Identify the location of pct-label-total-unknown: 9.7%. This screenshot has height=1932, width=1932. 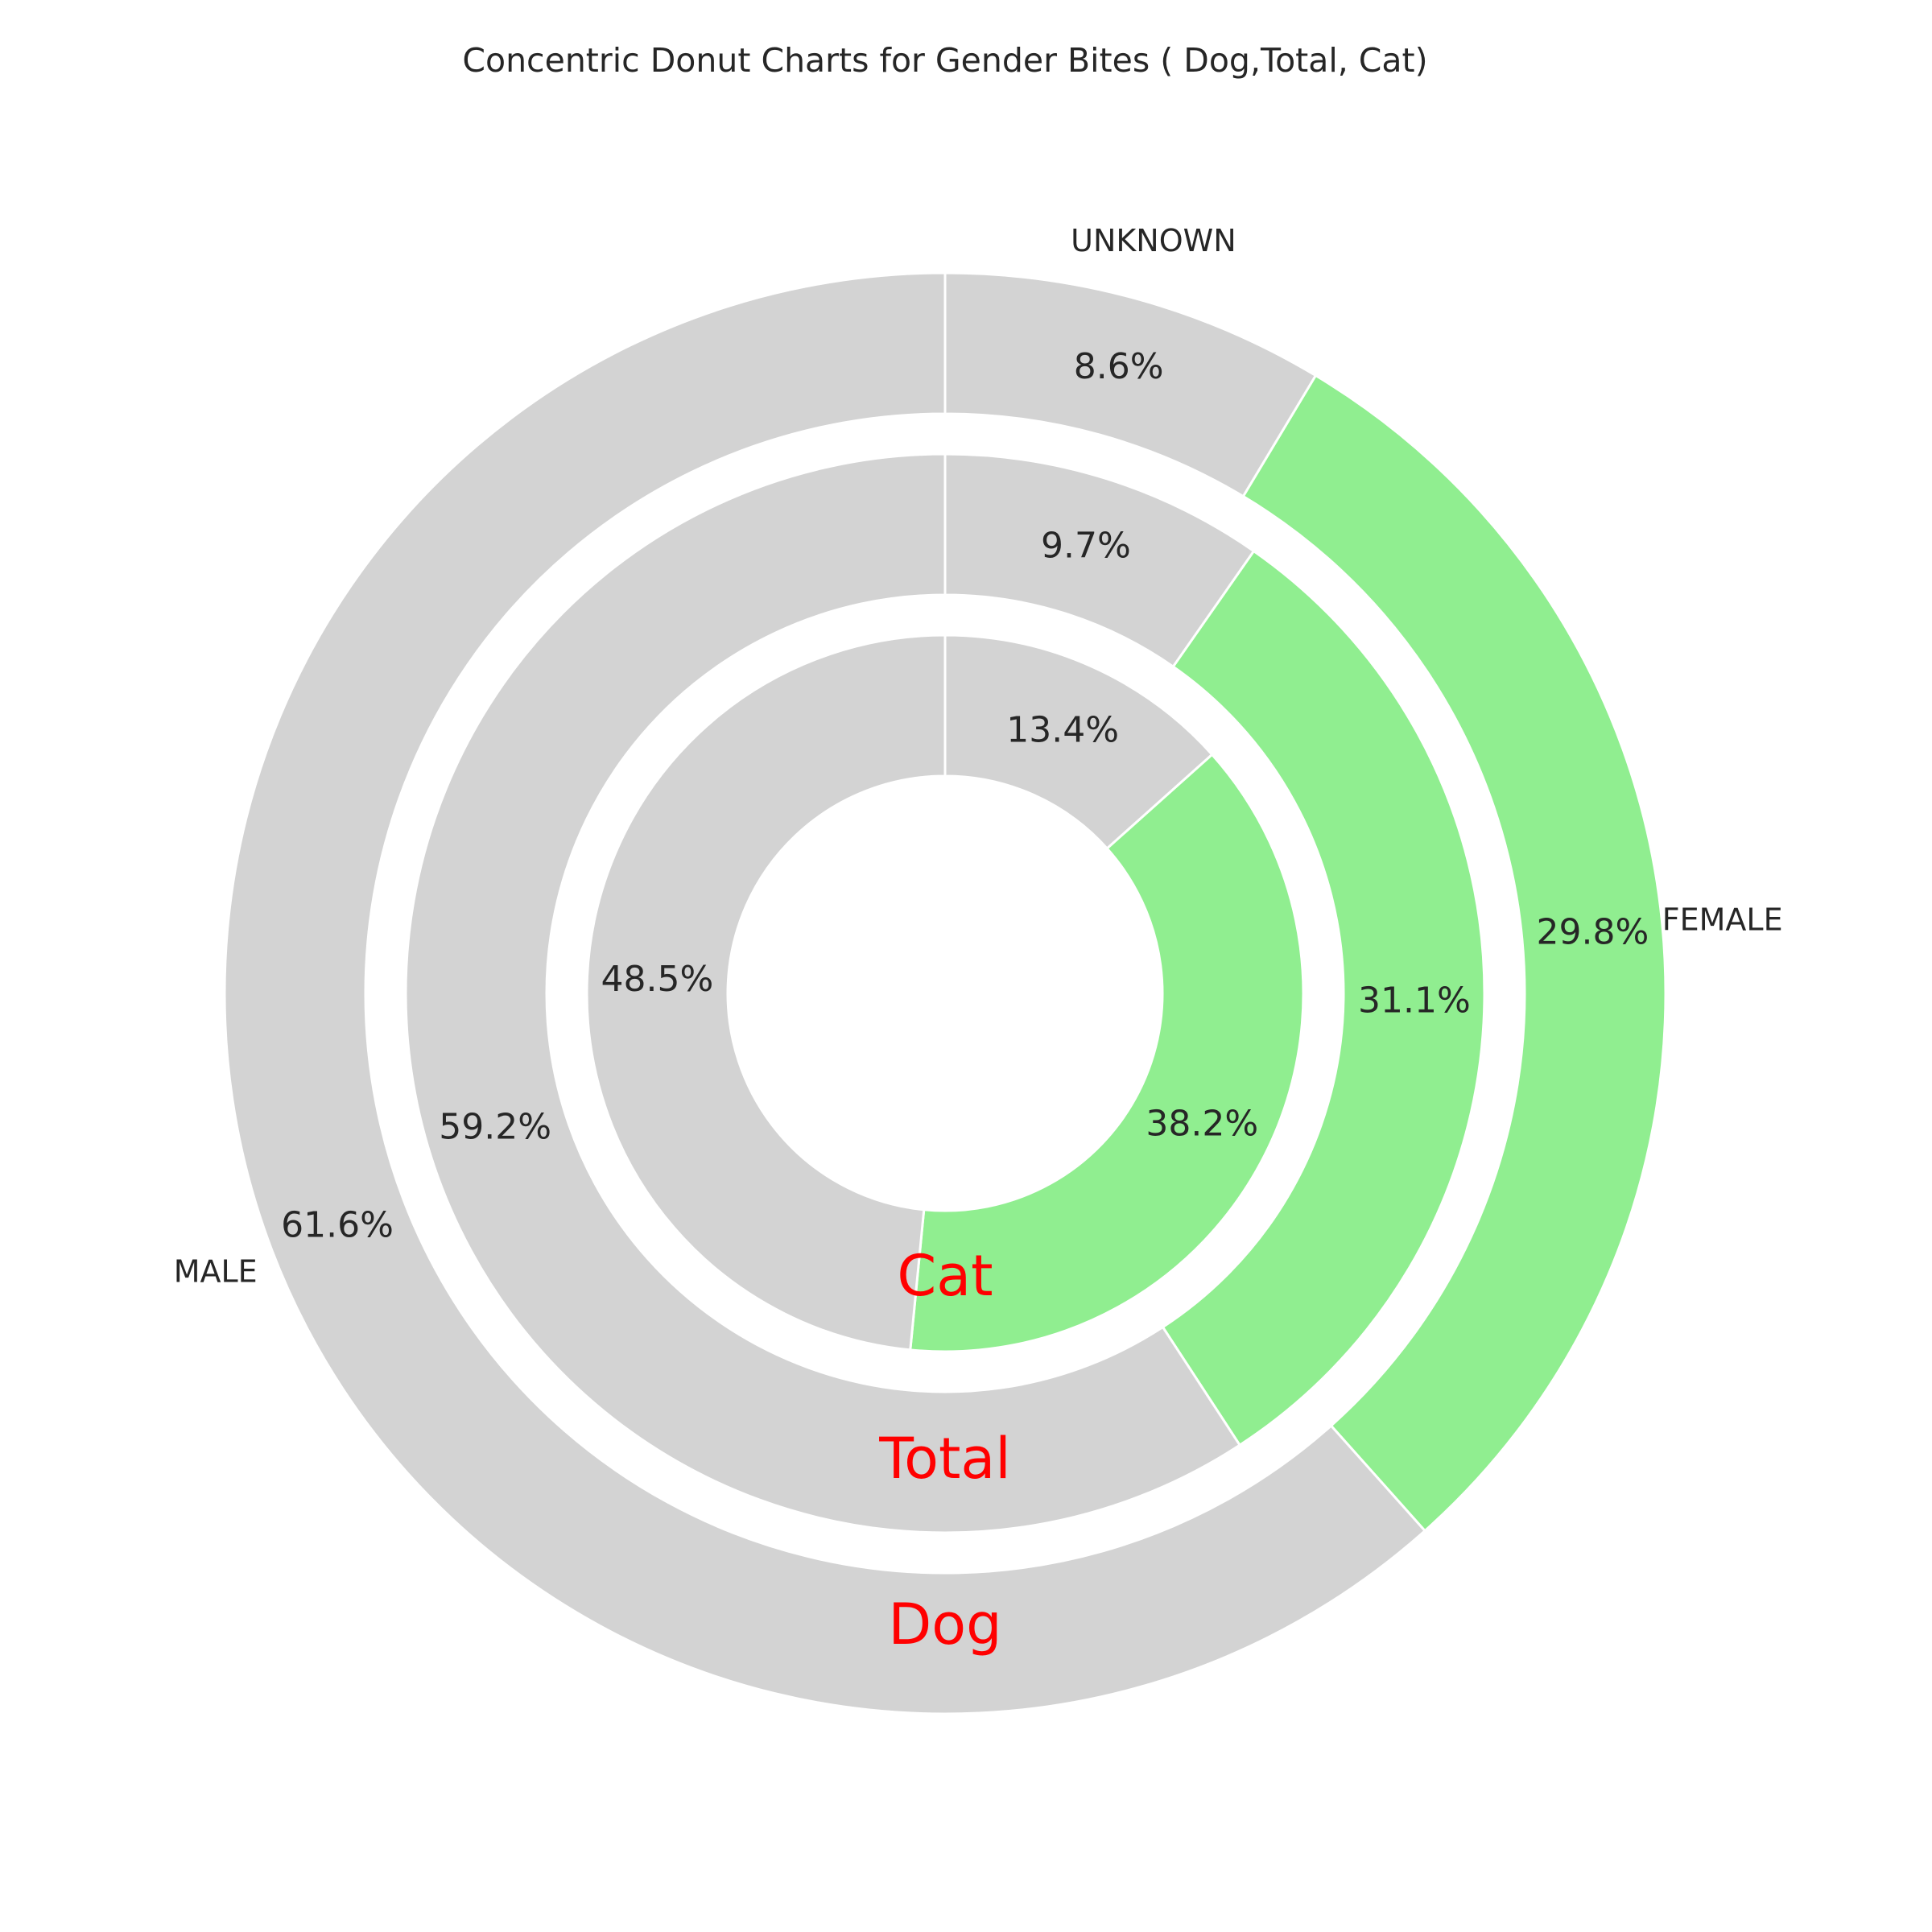
(1086, 545).